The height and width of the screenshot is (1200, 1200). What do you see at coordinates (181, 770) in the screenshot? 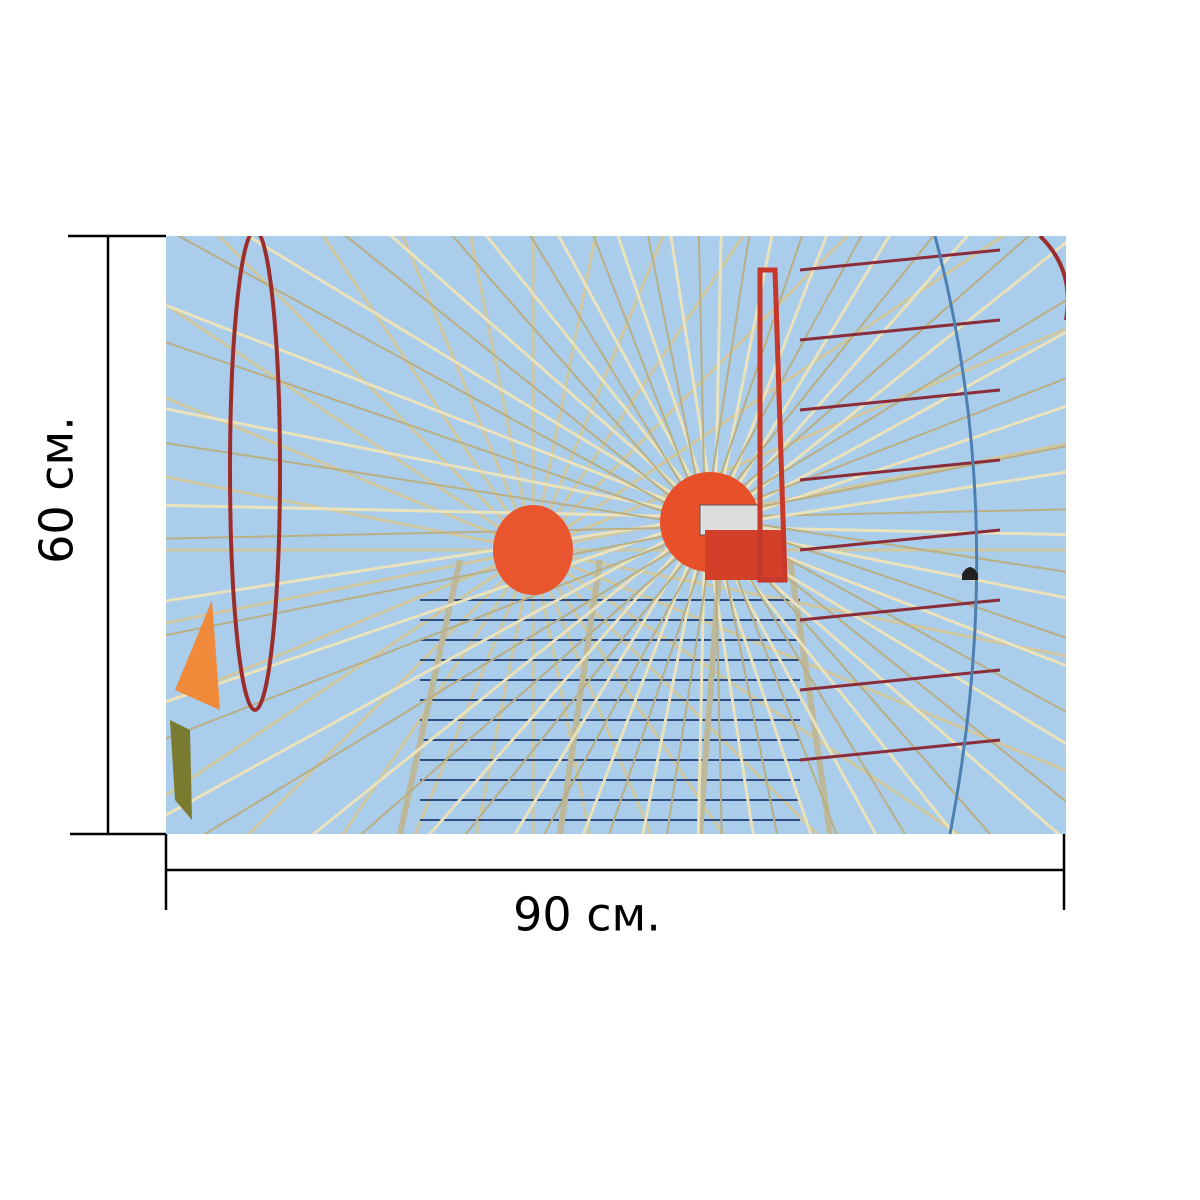
I see `flag` at bounding box center [181, 770].